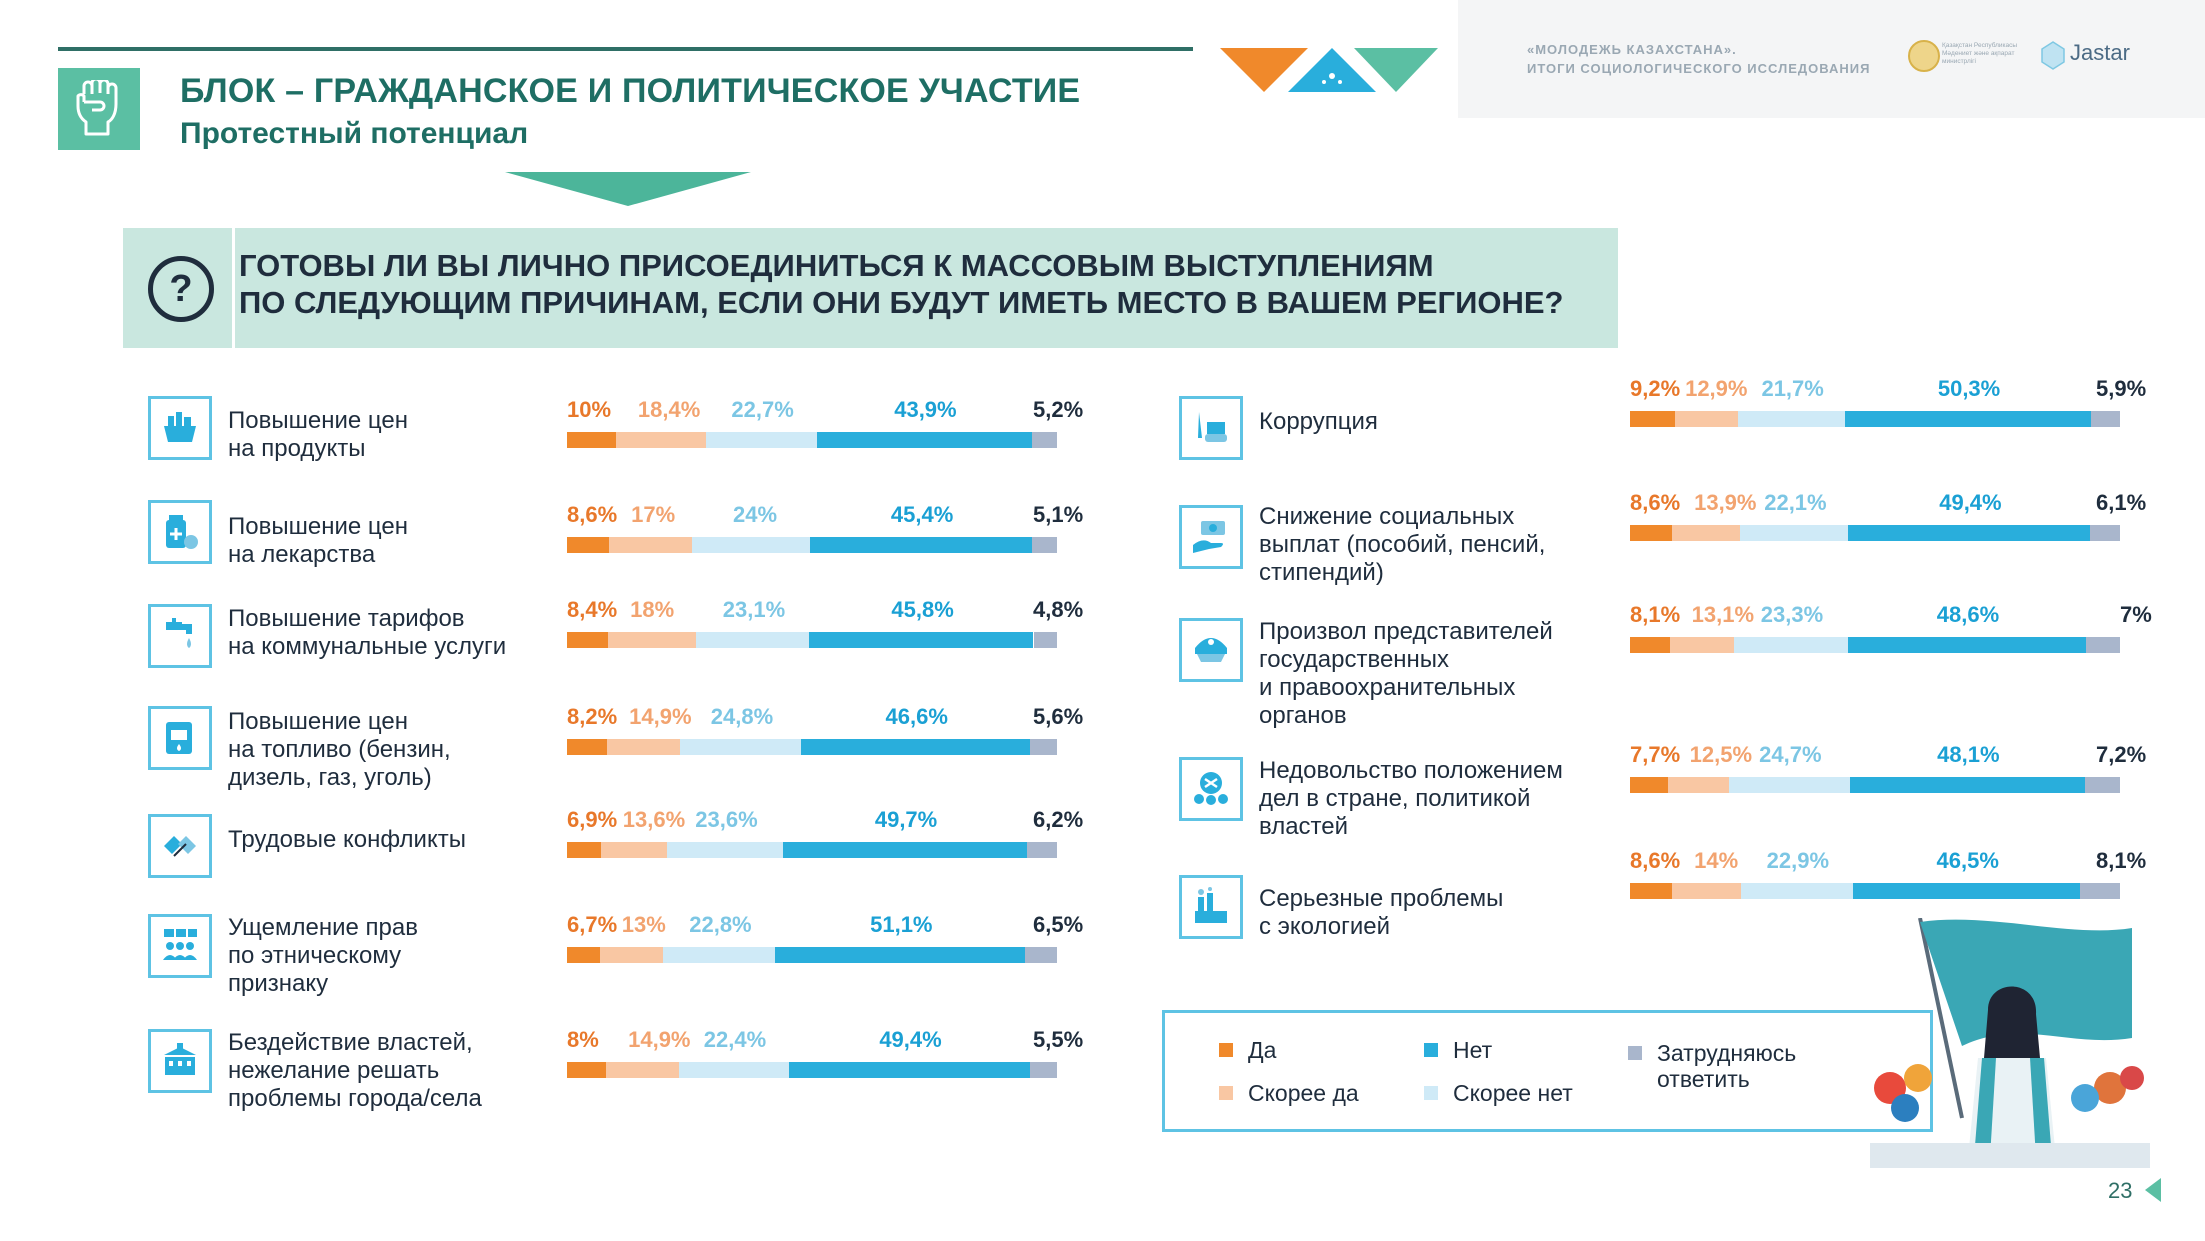  What do you see at coordinates (1655, 614) in the screenshot?
I see `value-label-yes: 8,1%` at bounding box center [1655, 614].